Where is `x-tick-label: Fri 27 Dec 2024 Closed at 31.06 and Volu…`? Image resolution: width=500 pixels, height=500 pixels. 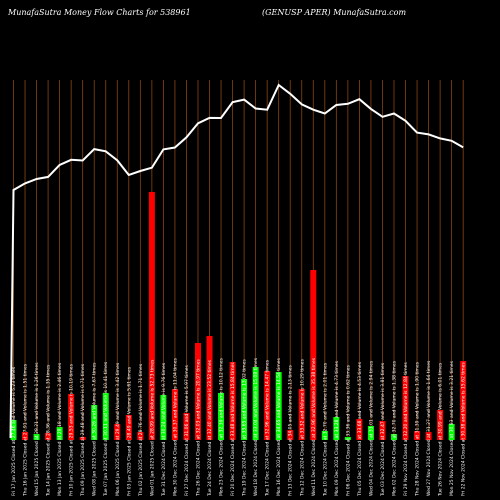
x-tick-label: Fri 27 Dec 2024 Closed at 31.06 and Volu… is located at coordinates (187, 430).